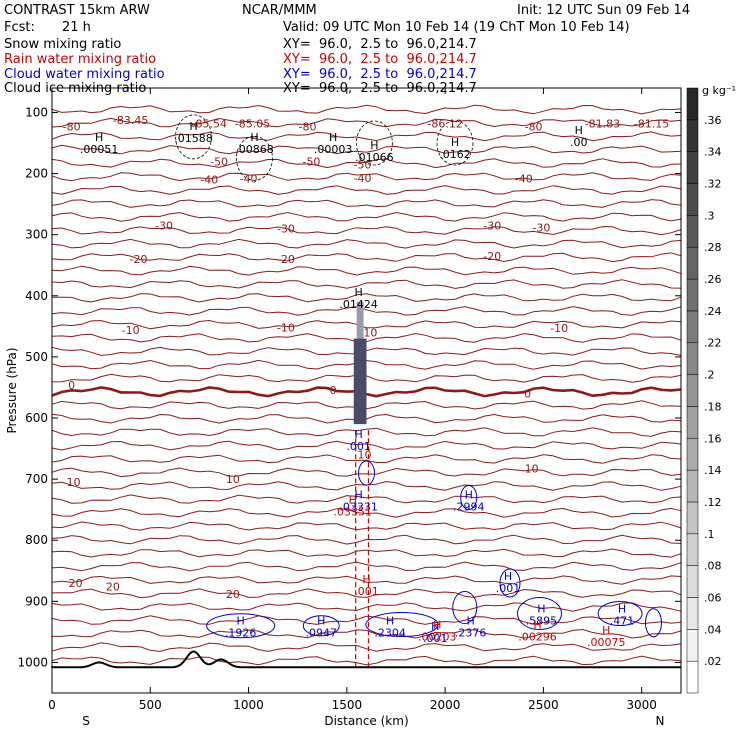  What do you see at coordinates (532, 469) in the screenshot?
I see `isotherm-label: 10` at bounding box center [532, 469].